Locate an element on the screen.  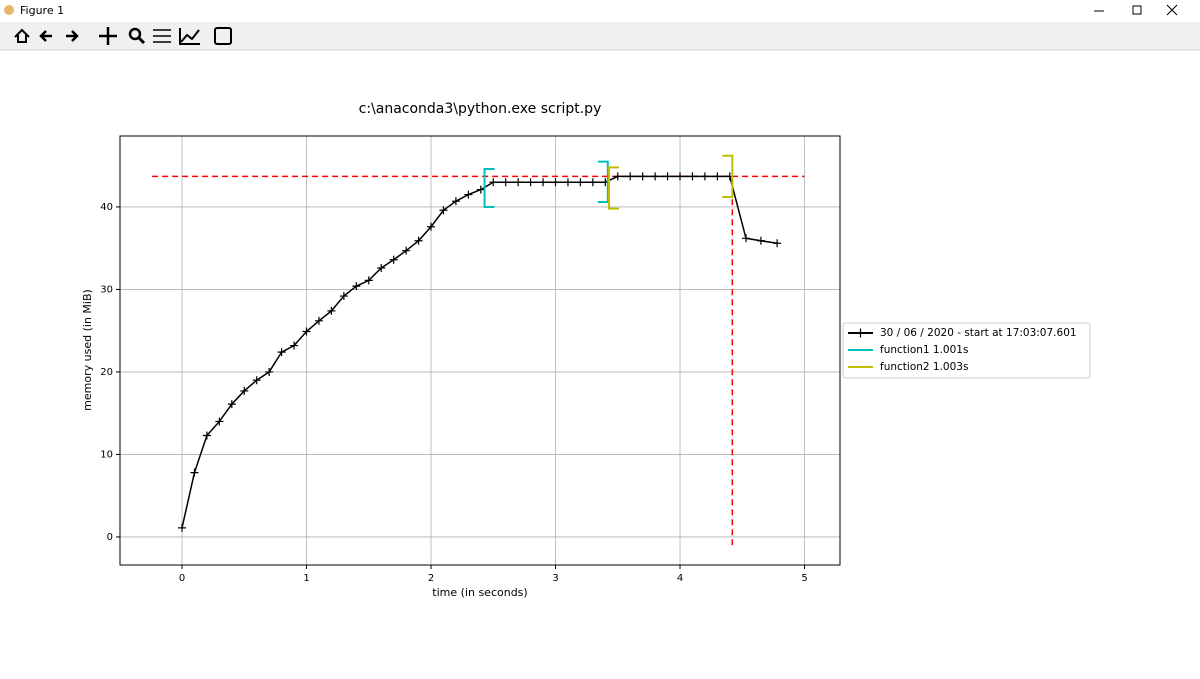
restore-button is located at coordinates (1137, 10).